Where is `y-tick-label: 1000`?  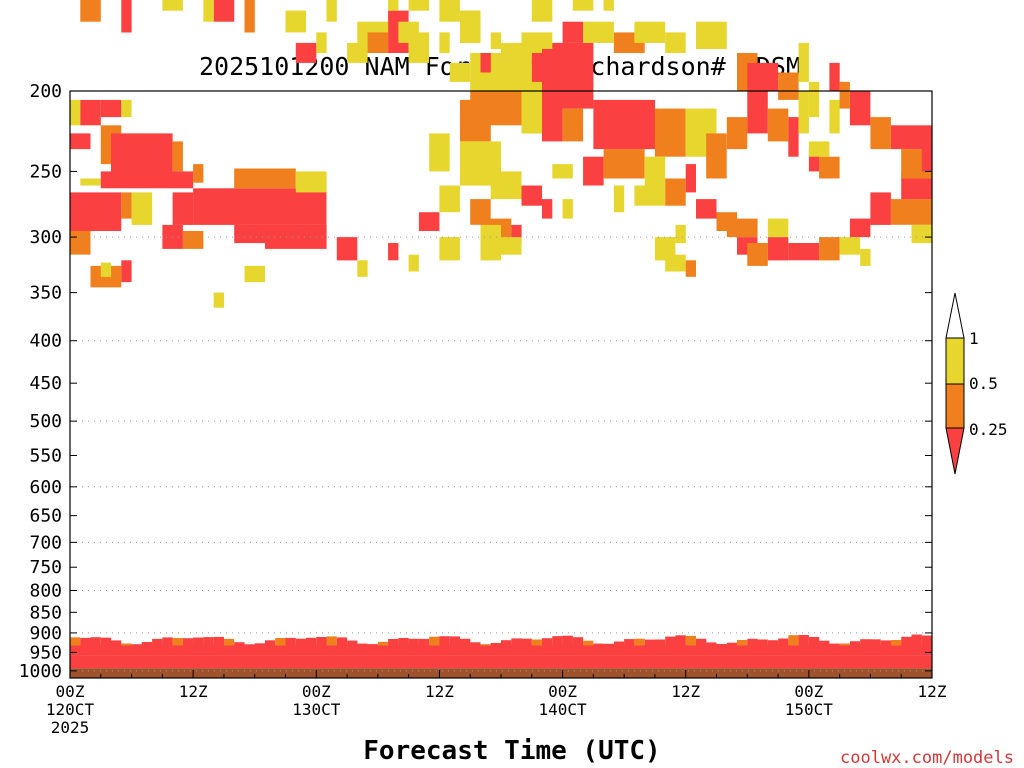 y-tick-label: 1000 is located at coordinates (40, 671).